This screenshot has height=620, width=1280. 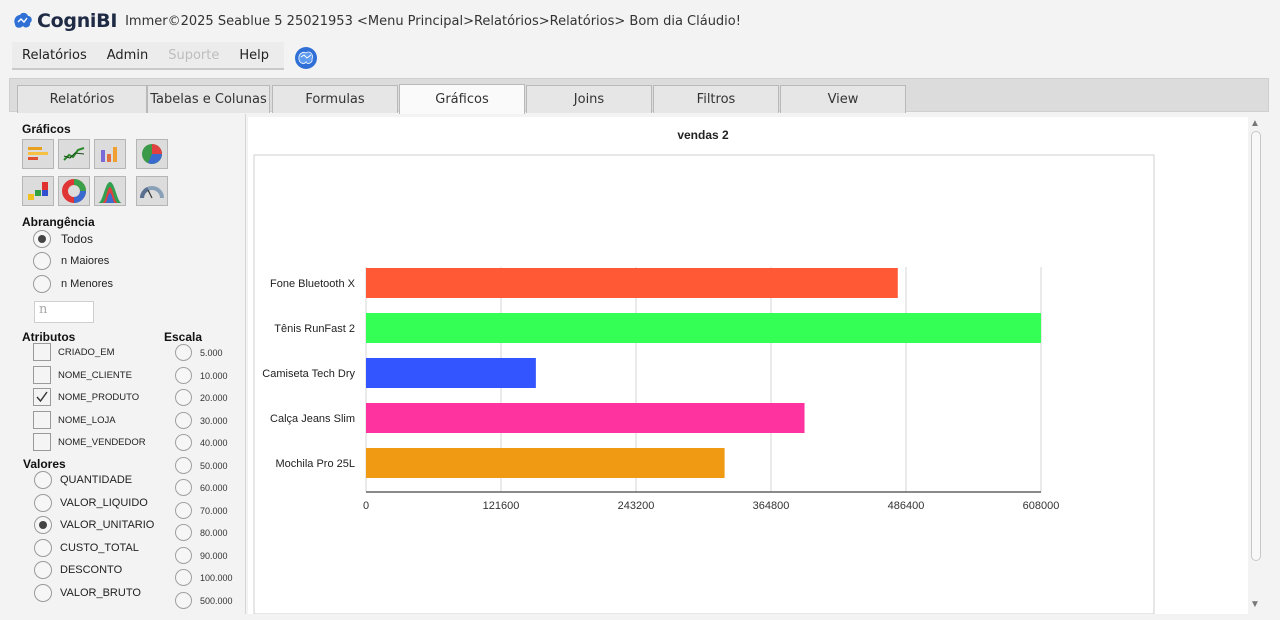 What do you see at coordinates (43, 502) in the screenshot?
I see `radio-valor-liquido` at bounding box center [43, 502].